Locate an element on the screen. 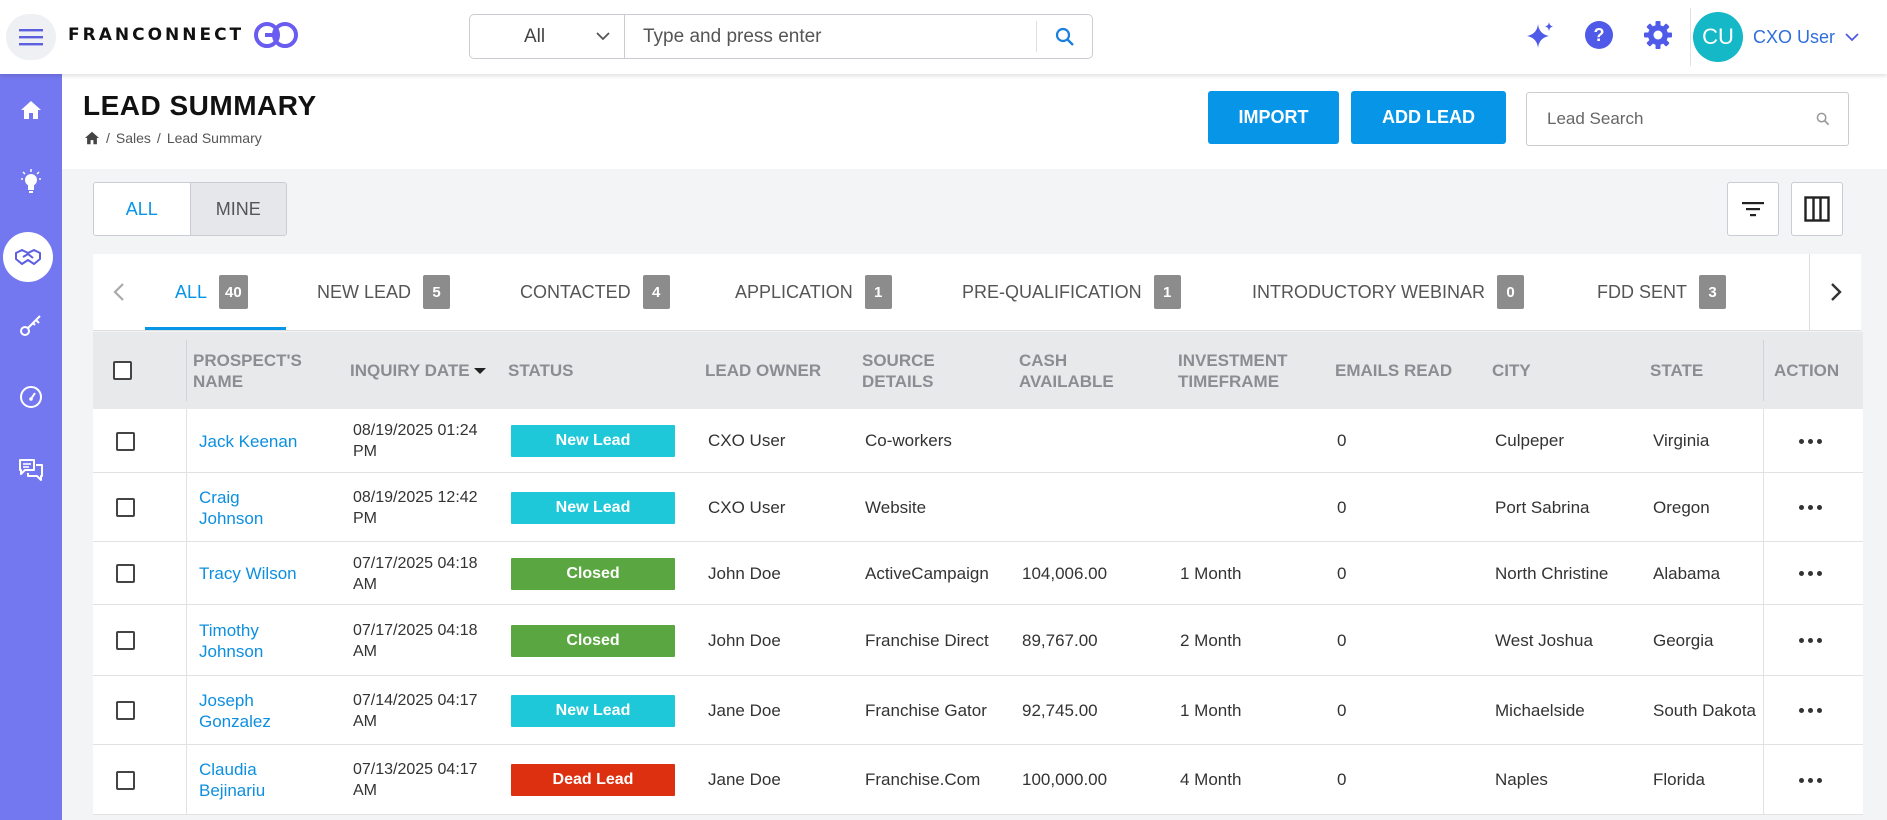  search-icon is located at coordinates (1064, 36).